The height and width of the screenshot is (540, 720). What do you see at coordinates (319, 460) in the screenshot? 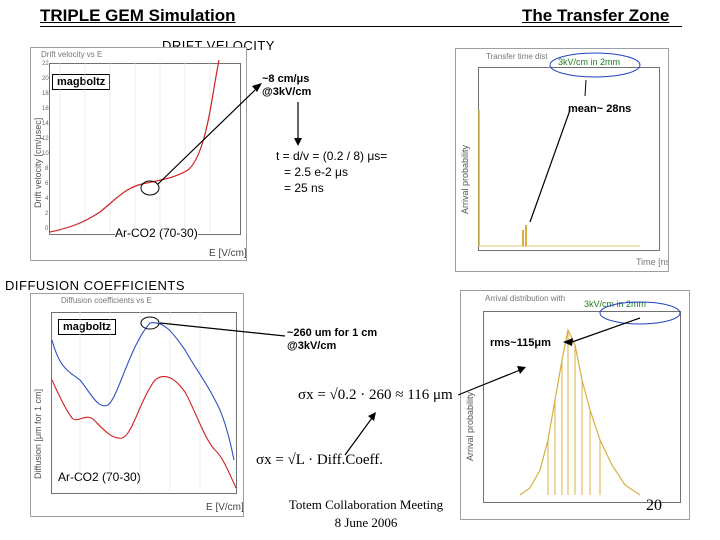
I see `sigma-general-formula: σx = √L · Diff.Coeff.` at bounding box center [319, 460].